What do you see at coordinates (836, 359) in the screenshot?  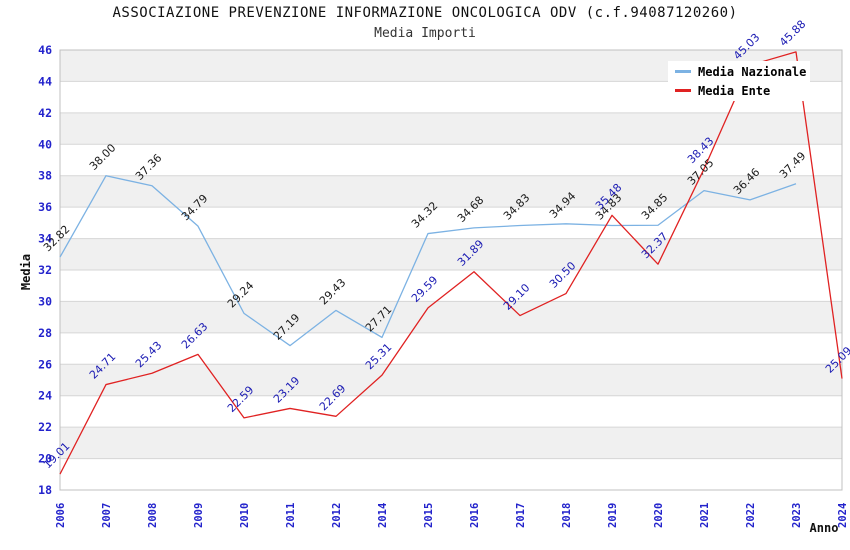 I see `data-label: 25.09` at bounding box center [836, 359].